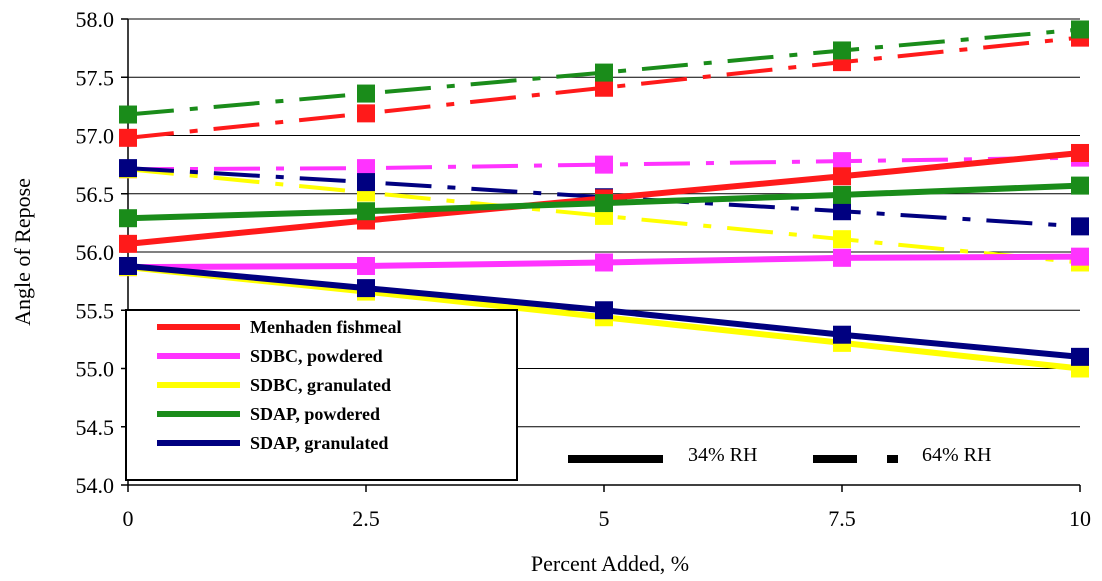  What do you see at coordinates (95, 77) in the screenshot?
I see `y-tick-label: 57.5` at bounding box center [95, 77].